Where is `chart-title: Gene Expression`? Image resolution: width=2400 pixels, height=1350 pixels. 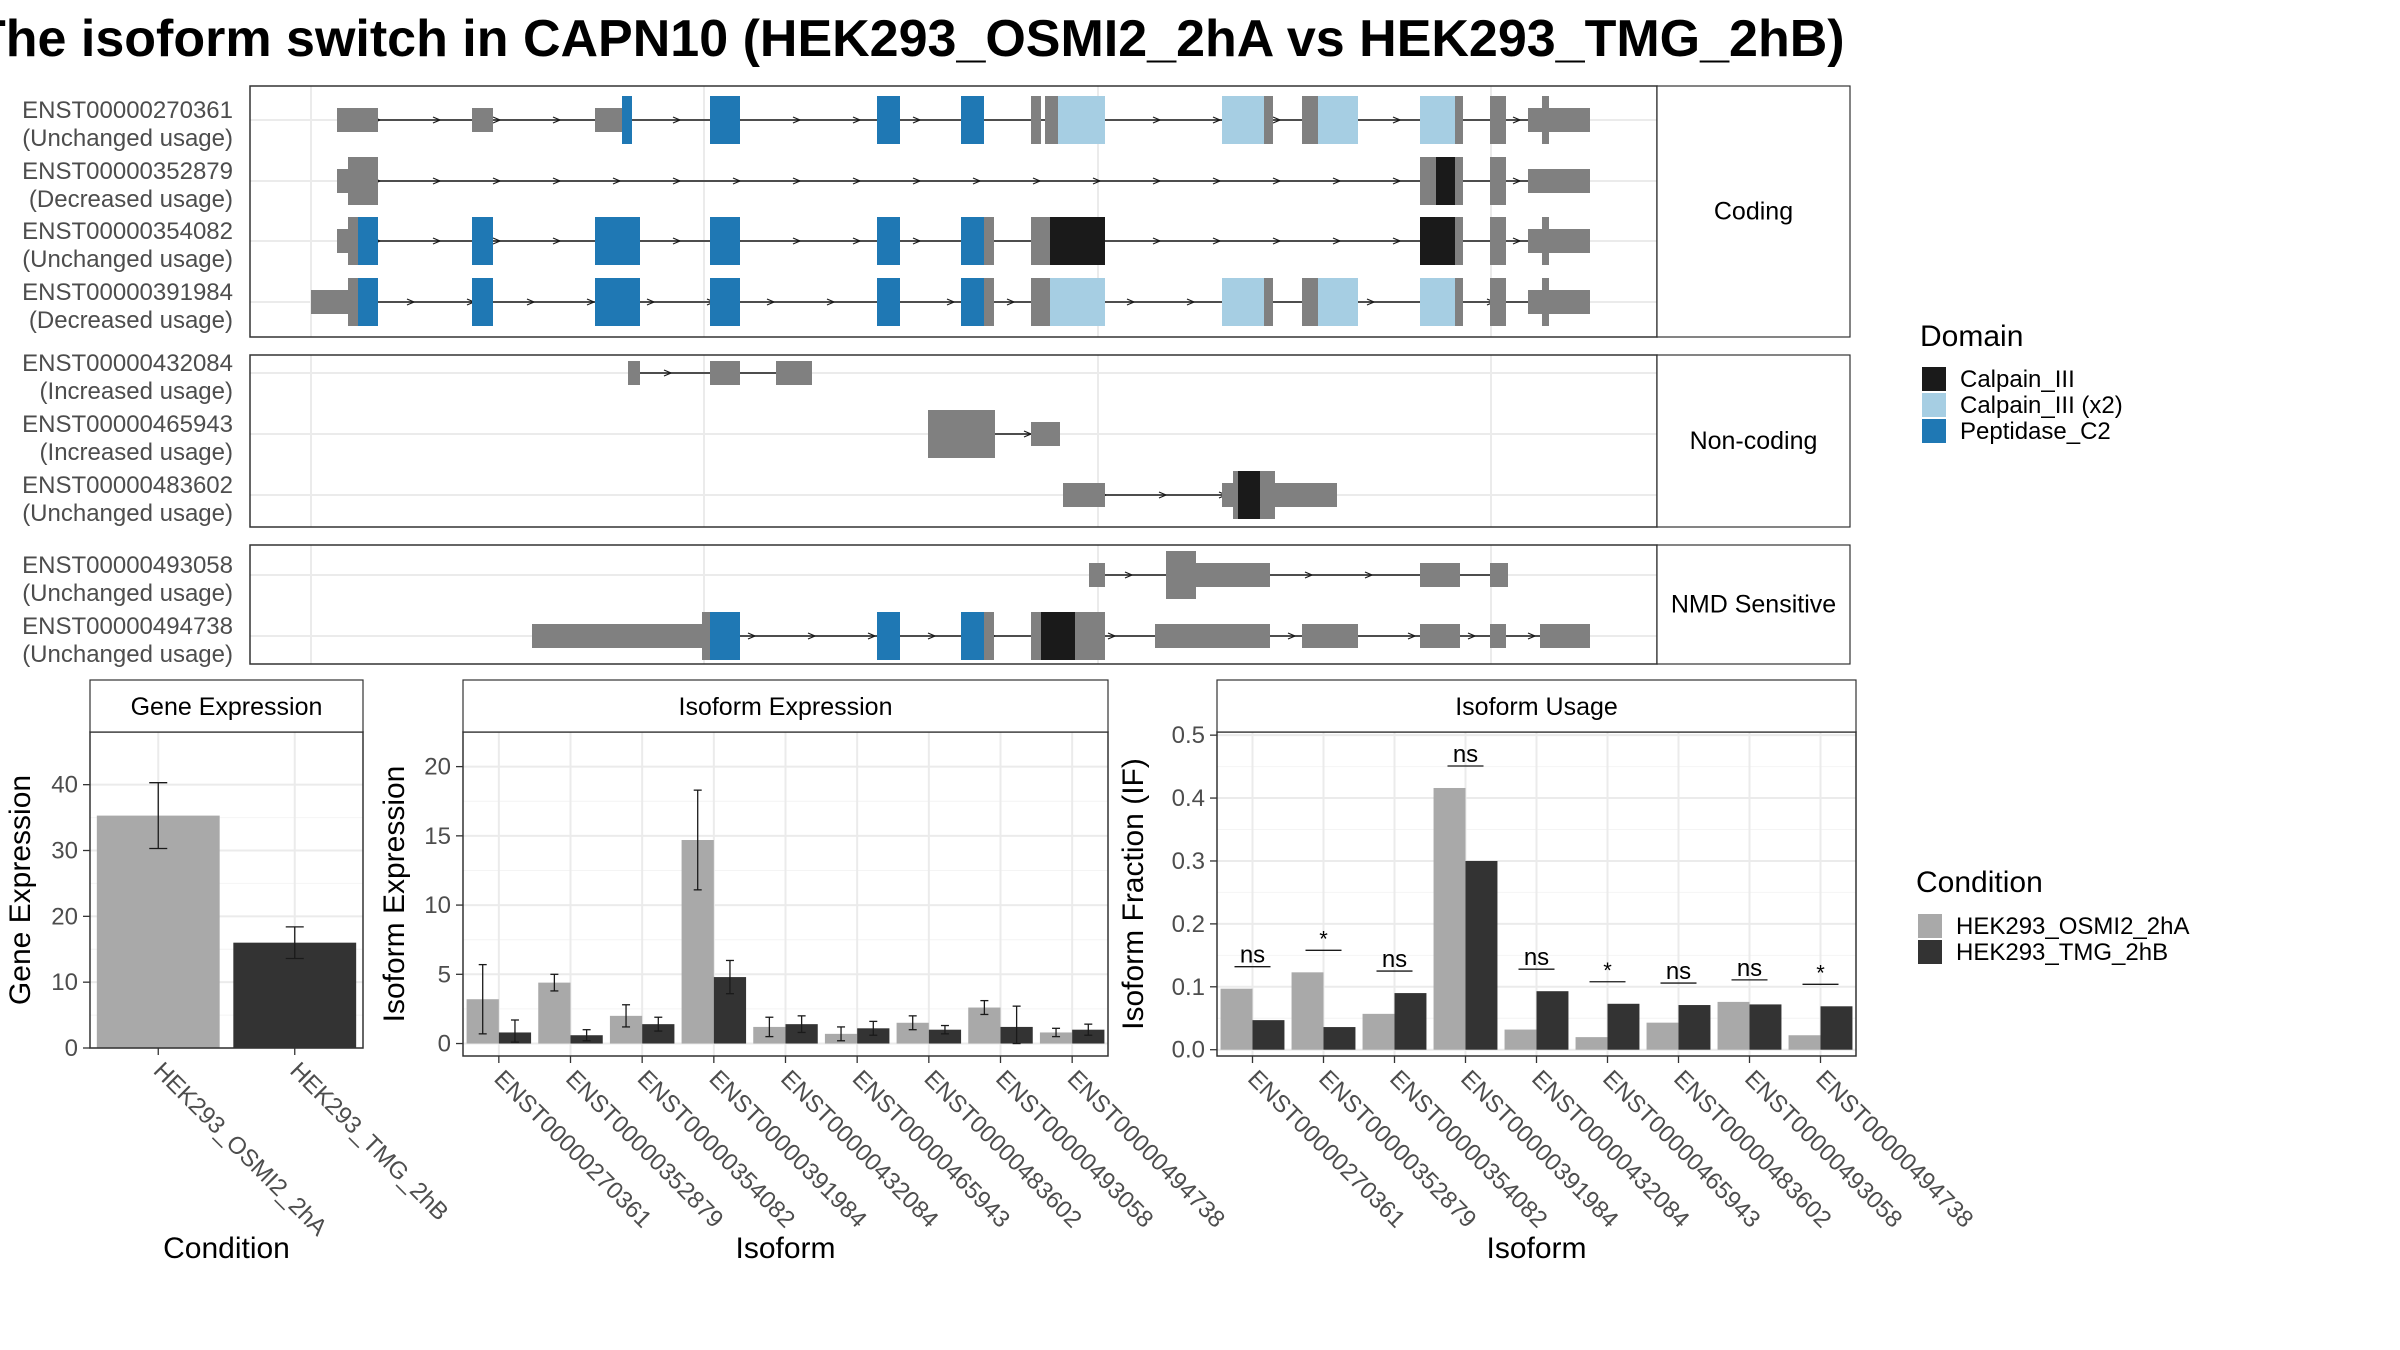 chart-title: Gene Expression is located at coordinates (227, 707).